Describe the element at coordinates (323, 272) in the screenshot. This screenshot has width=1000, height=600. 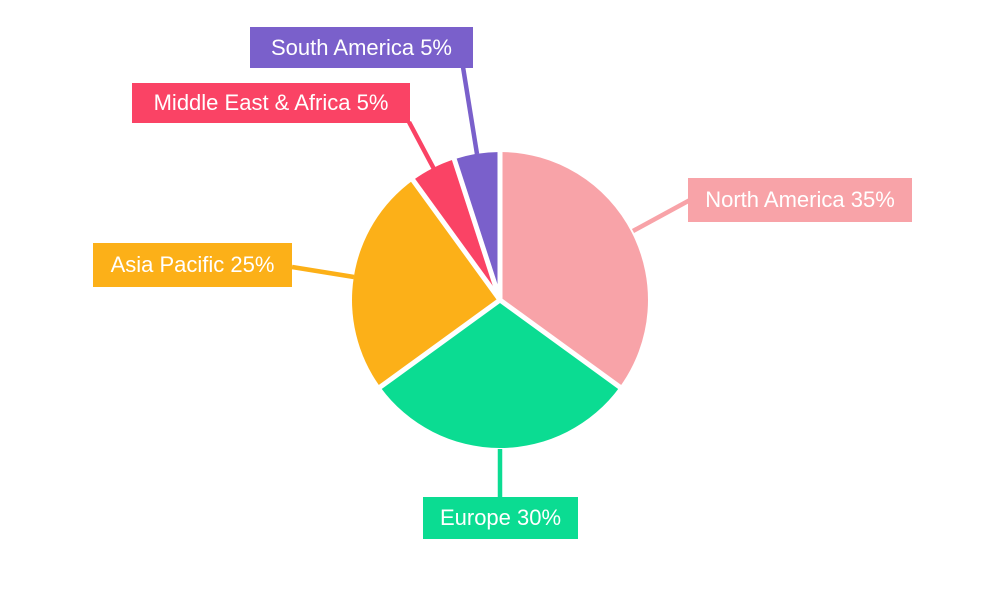
I see `leader-line-asia-pacific` at that location.